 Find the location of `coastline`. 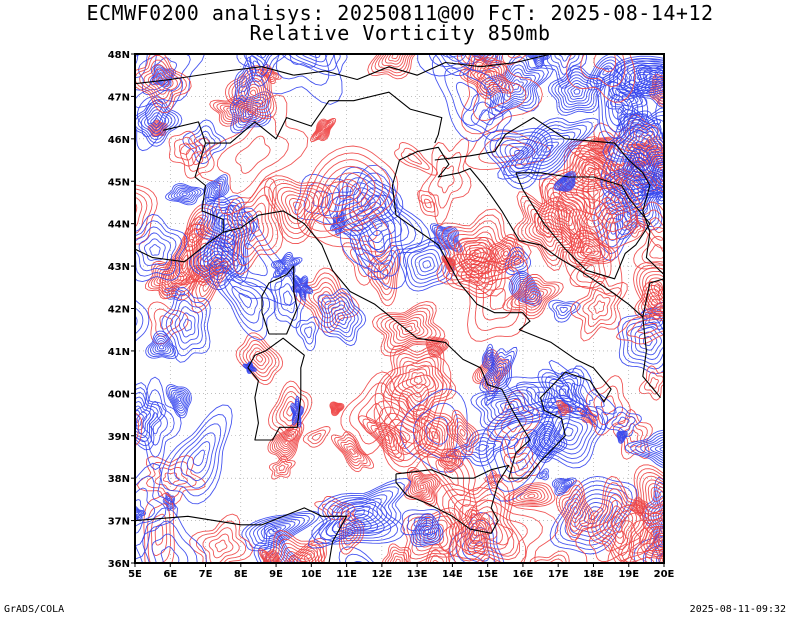

coastline is located at coordinates (452, 499).